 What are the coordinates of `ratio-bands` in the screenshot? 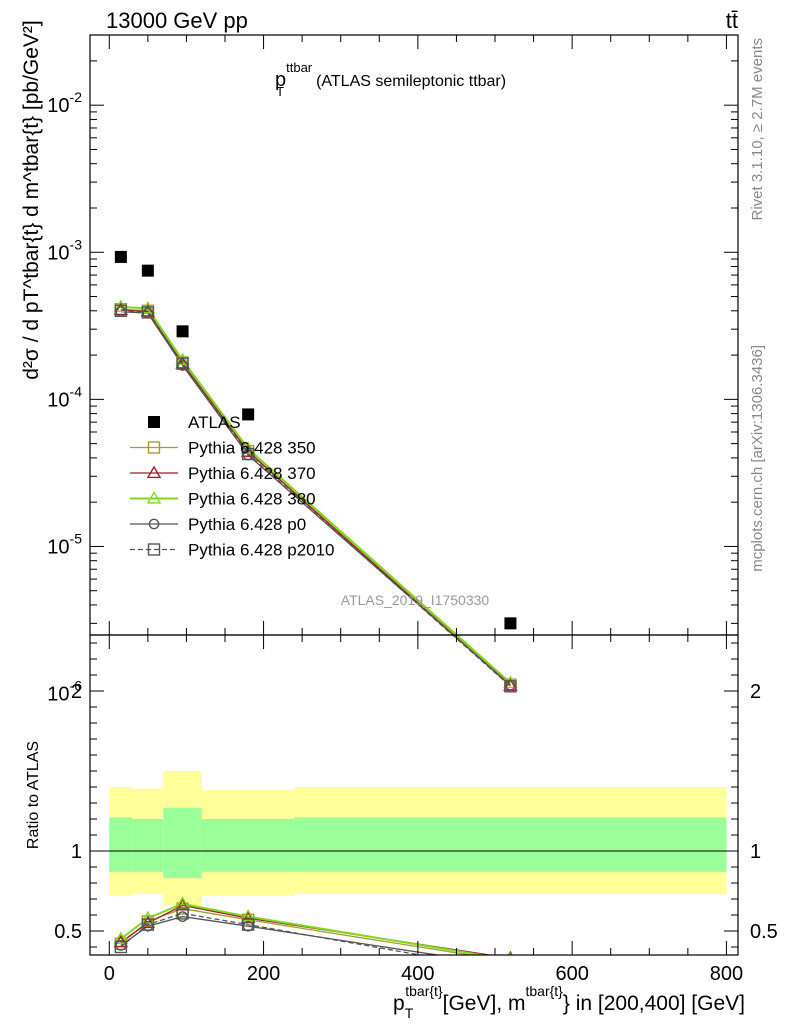 It's located at (418, 838).